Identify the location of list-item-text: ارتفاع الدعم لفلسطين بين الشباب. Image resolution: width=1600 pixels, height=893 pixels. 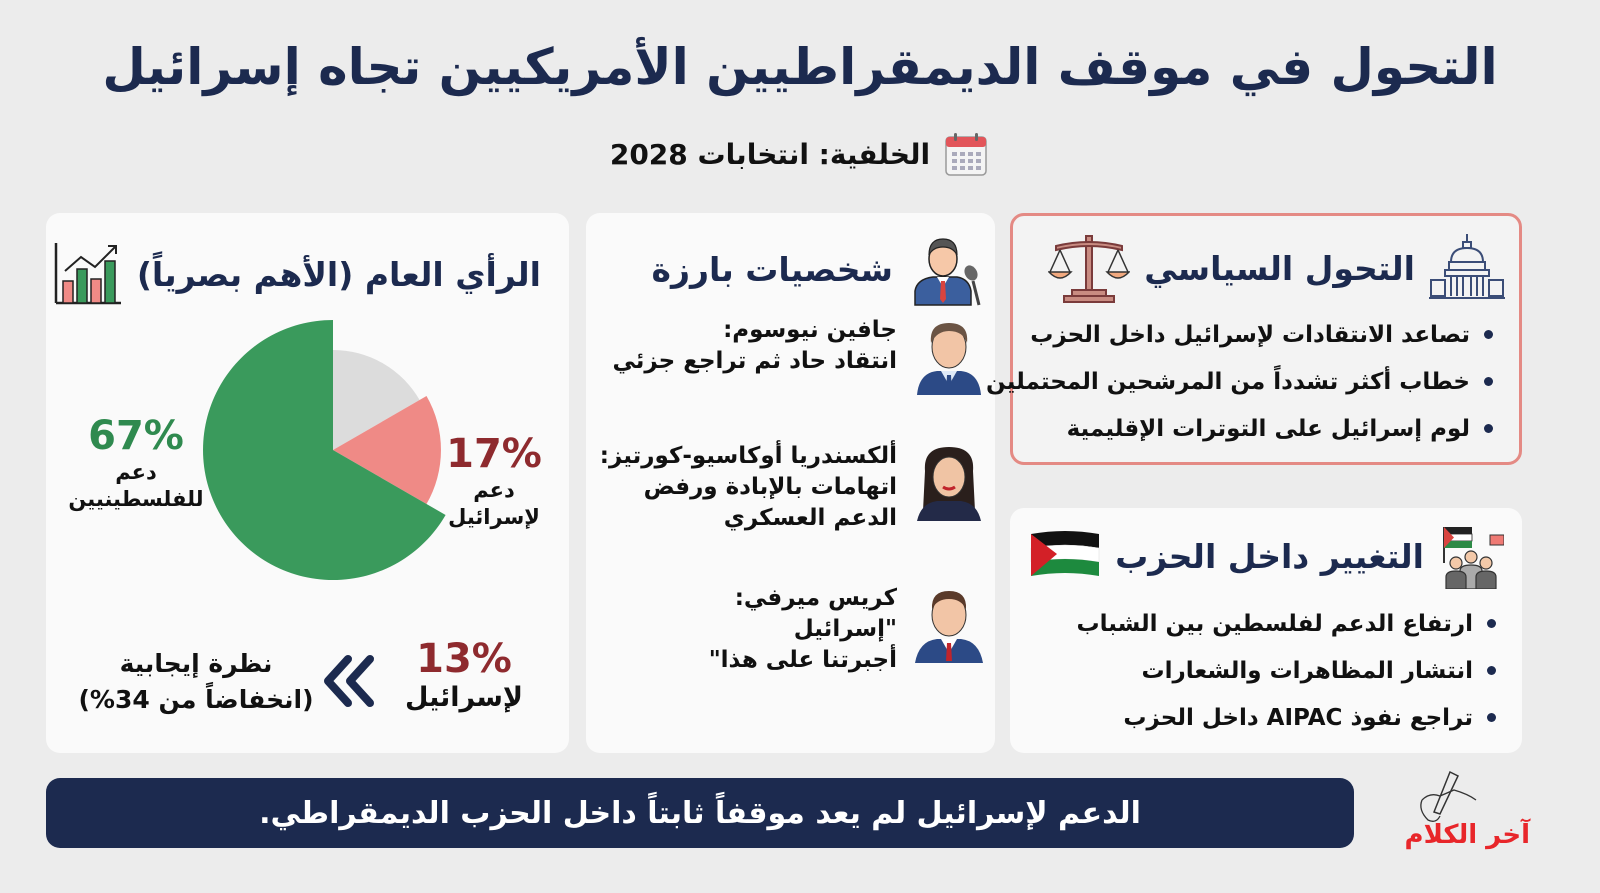
(1274, 623).